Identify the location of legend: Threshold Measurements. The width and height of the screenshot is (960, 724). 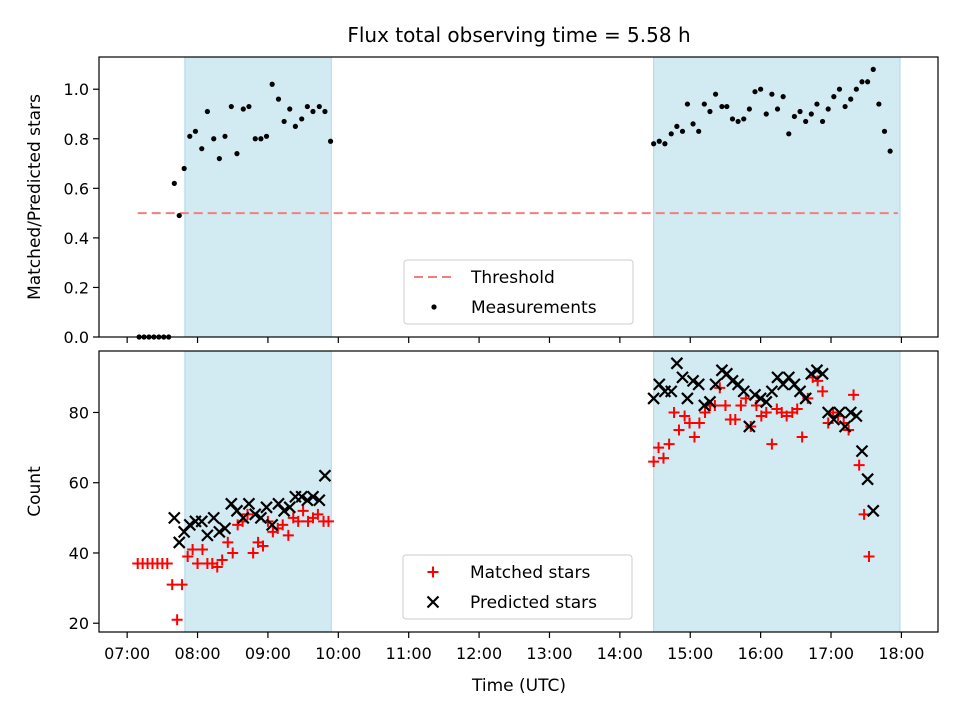
(518, 292).